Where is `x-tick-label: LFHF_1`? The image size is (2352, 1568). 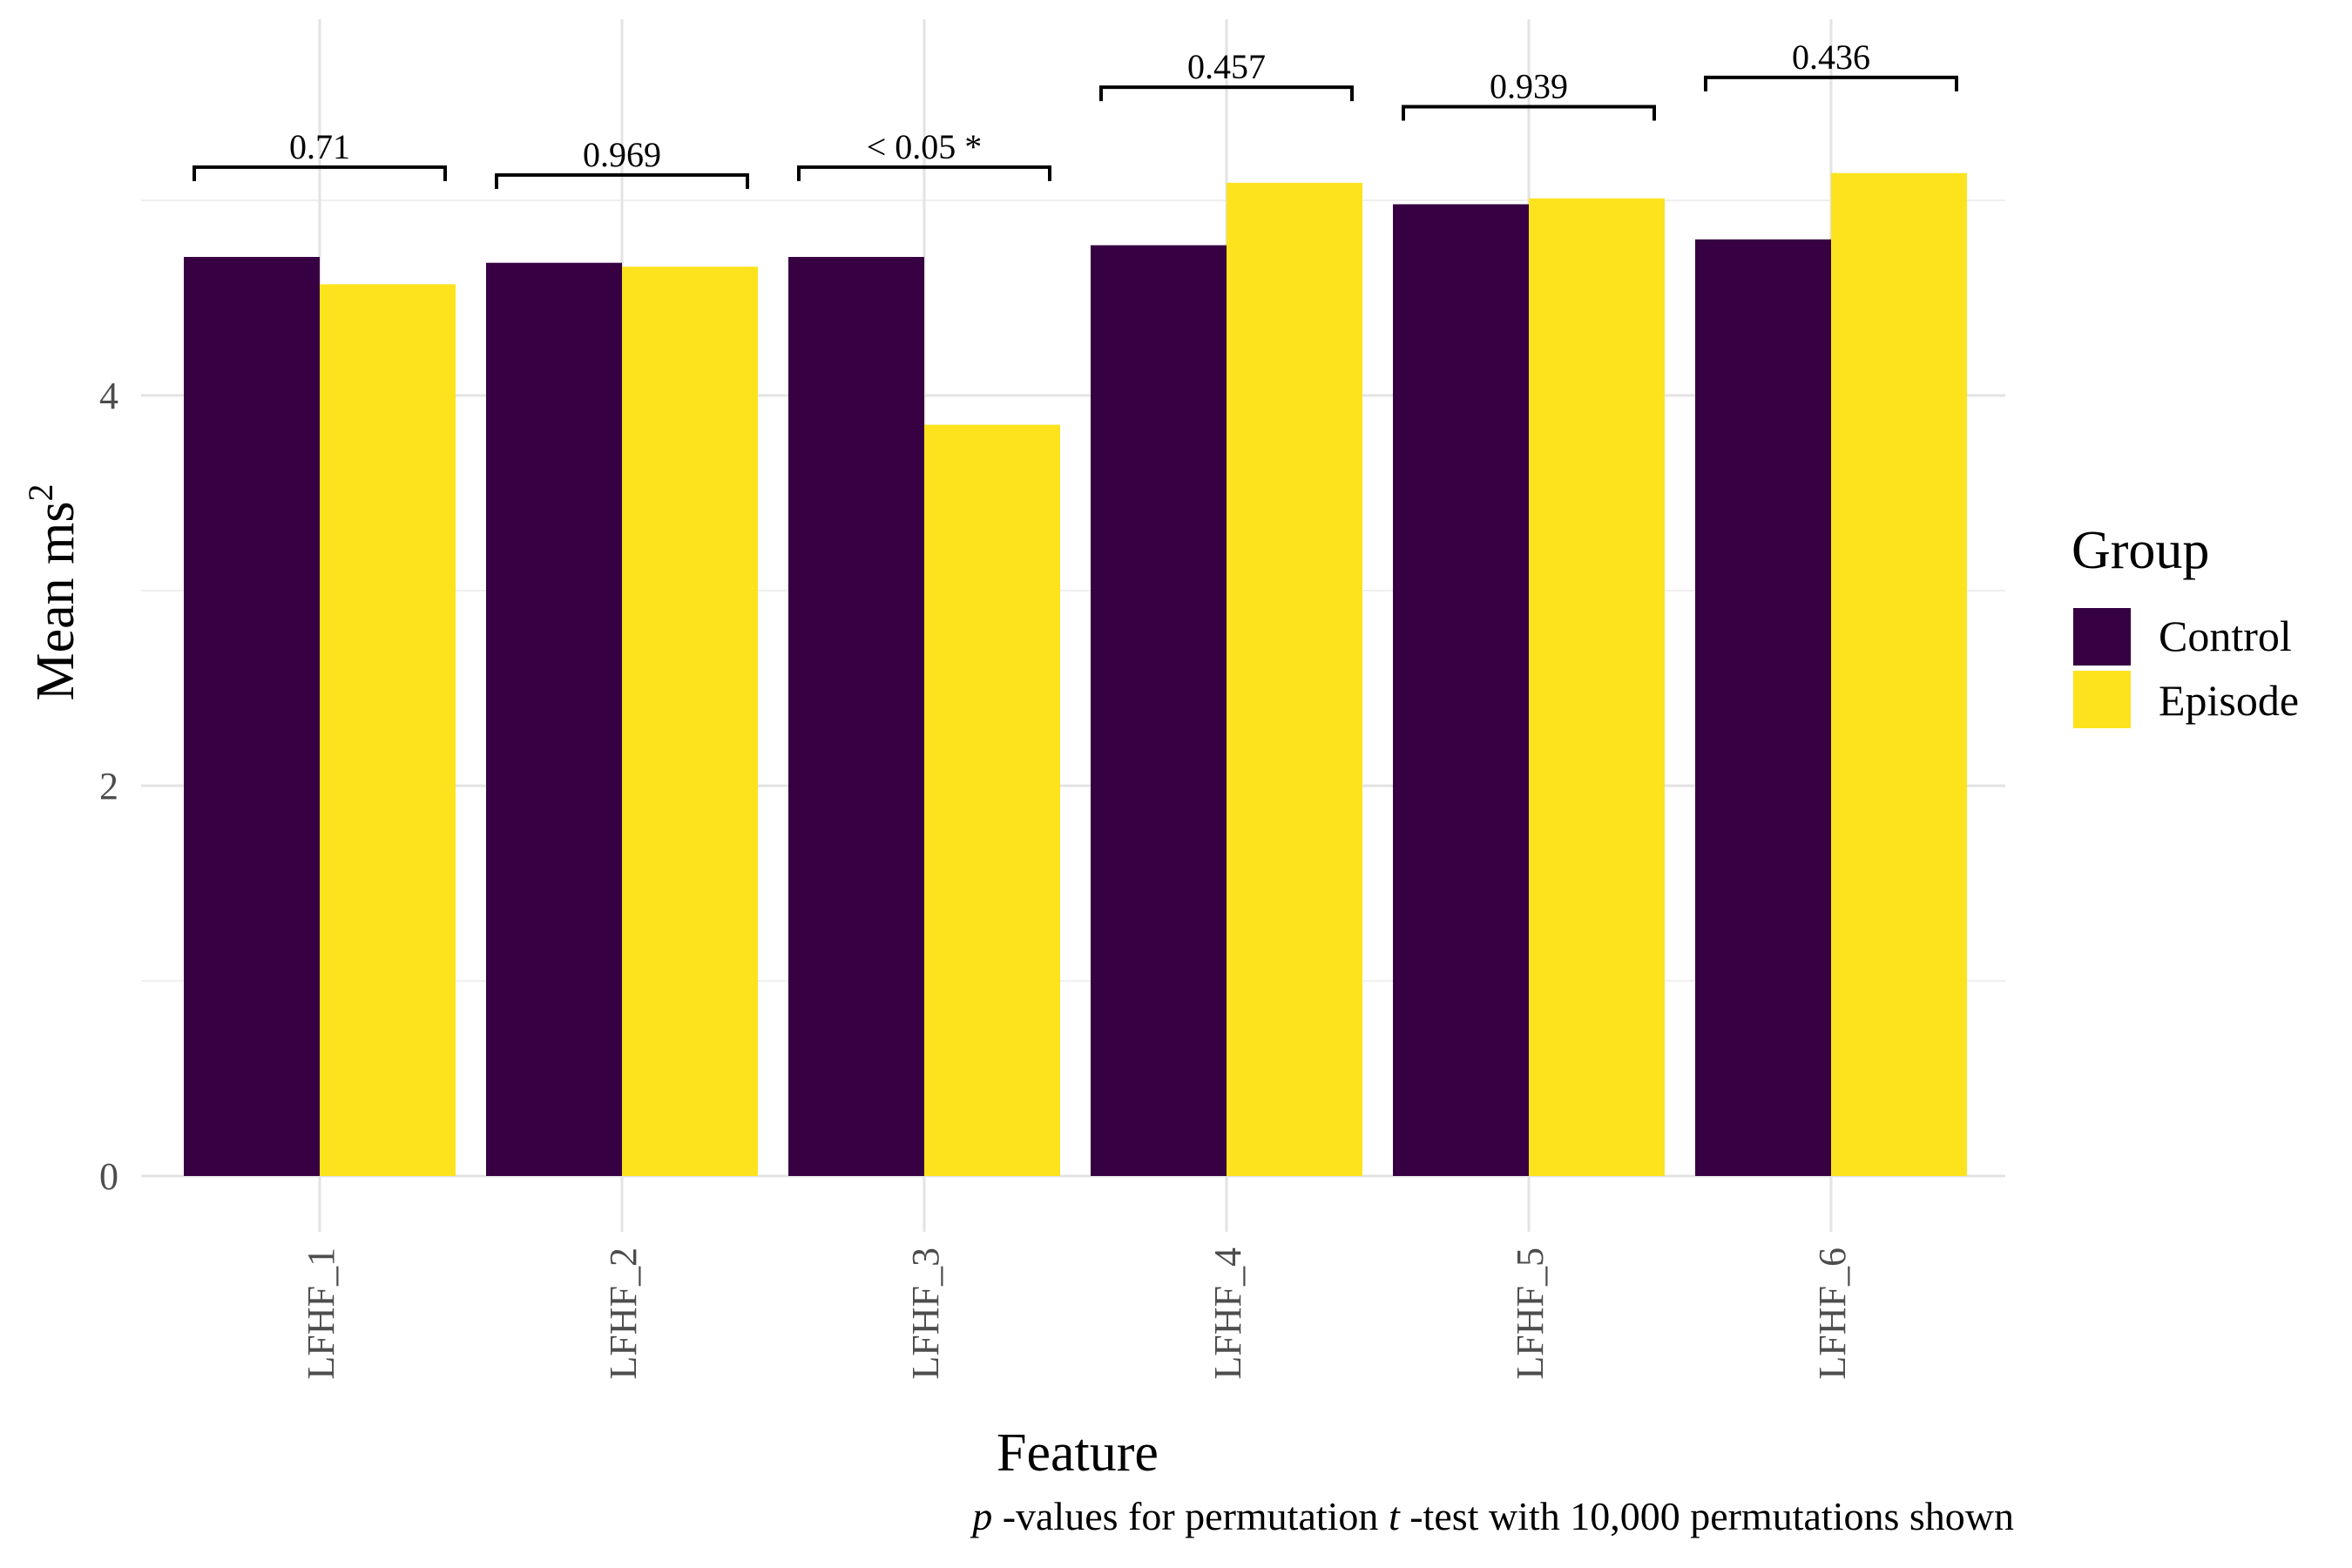
x-tick-label: LFHF_1 is located at coordinates (321, 1313).